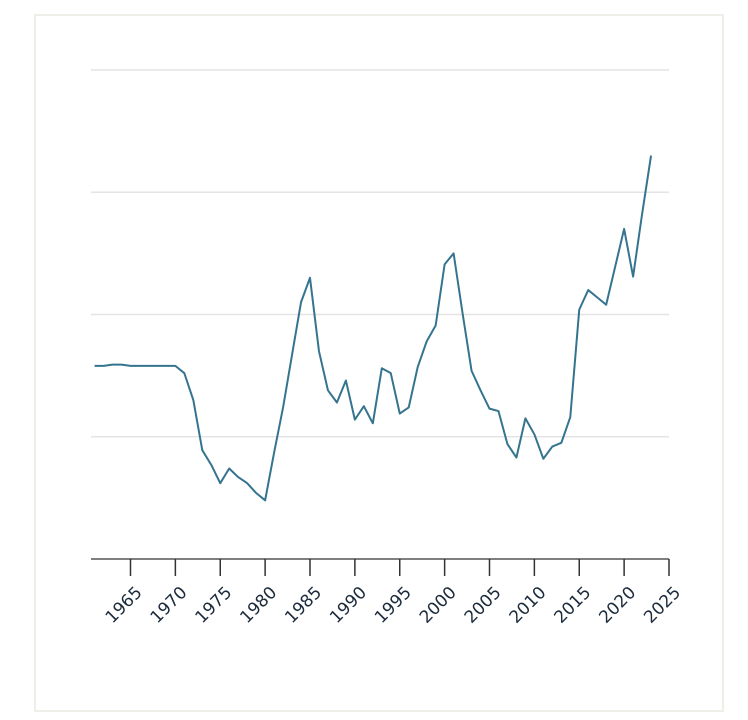 This screenshot has height=720, width=748. Describe the element at coordinates (528, 605) in the screenshot. I see `x-tick-label: 2010` at that location.